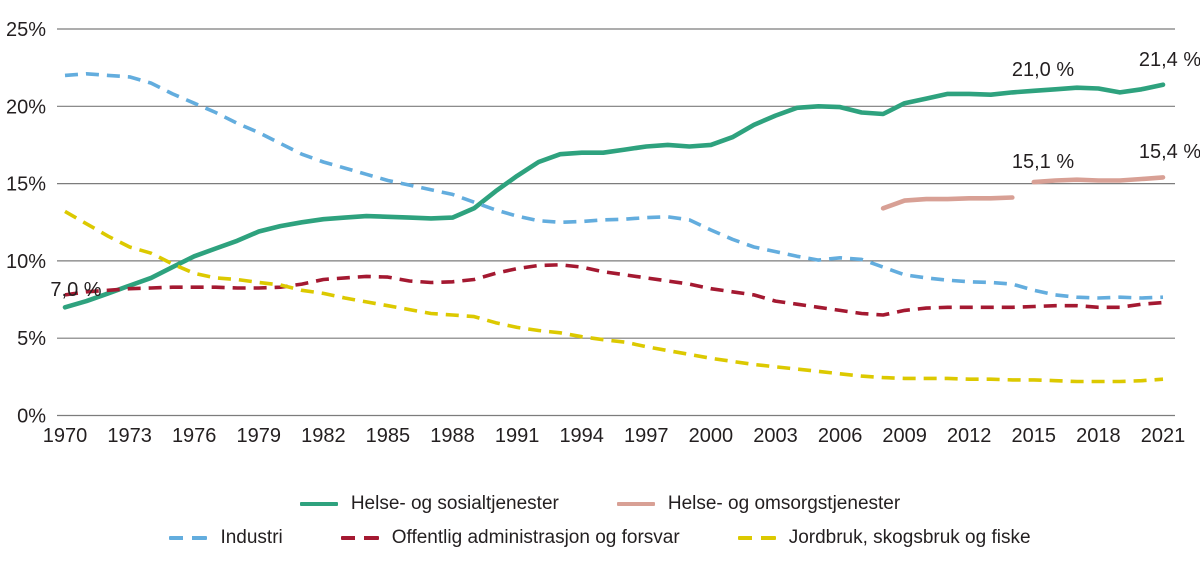 This screenshot has height=571, width=1200. Describe the element at coordinates (454, 503) in the screenshot. I see `legend-label: Helse- og sosialtjenester` at that location.